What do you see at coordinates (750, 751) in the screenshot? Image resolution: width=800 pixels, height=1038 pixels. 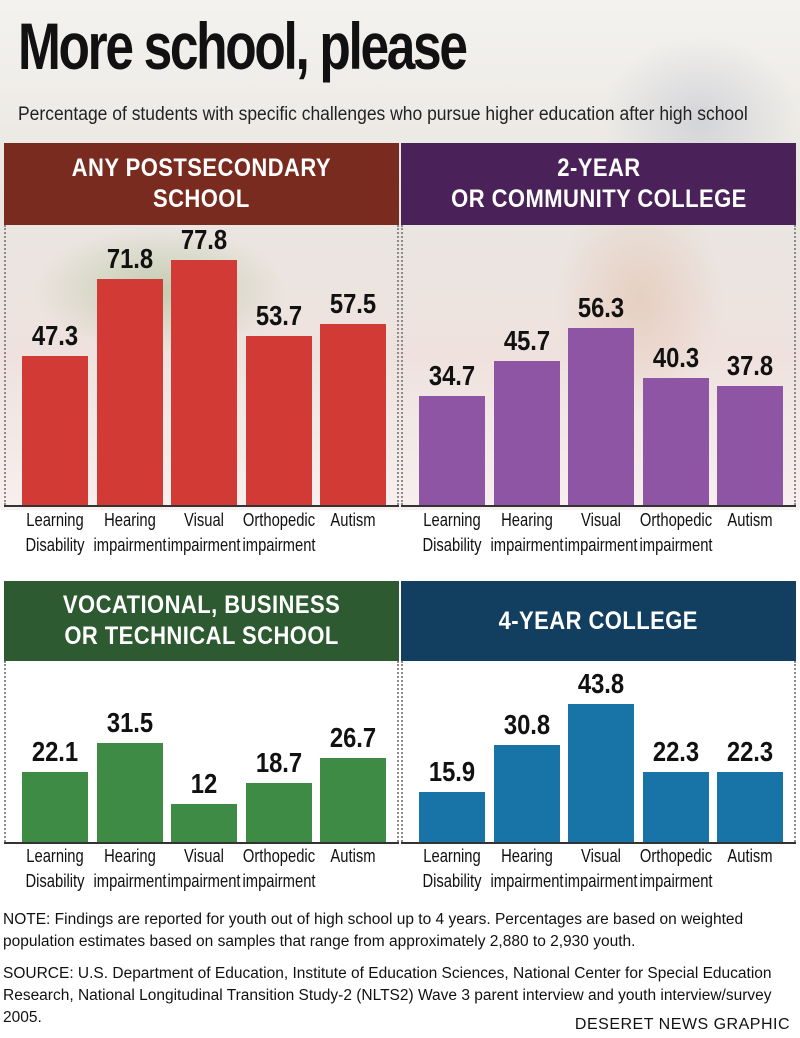 I see `data-label-autism: 22.3` at bounding box center [750, 751].